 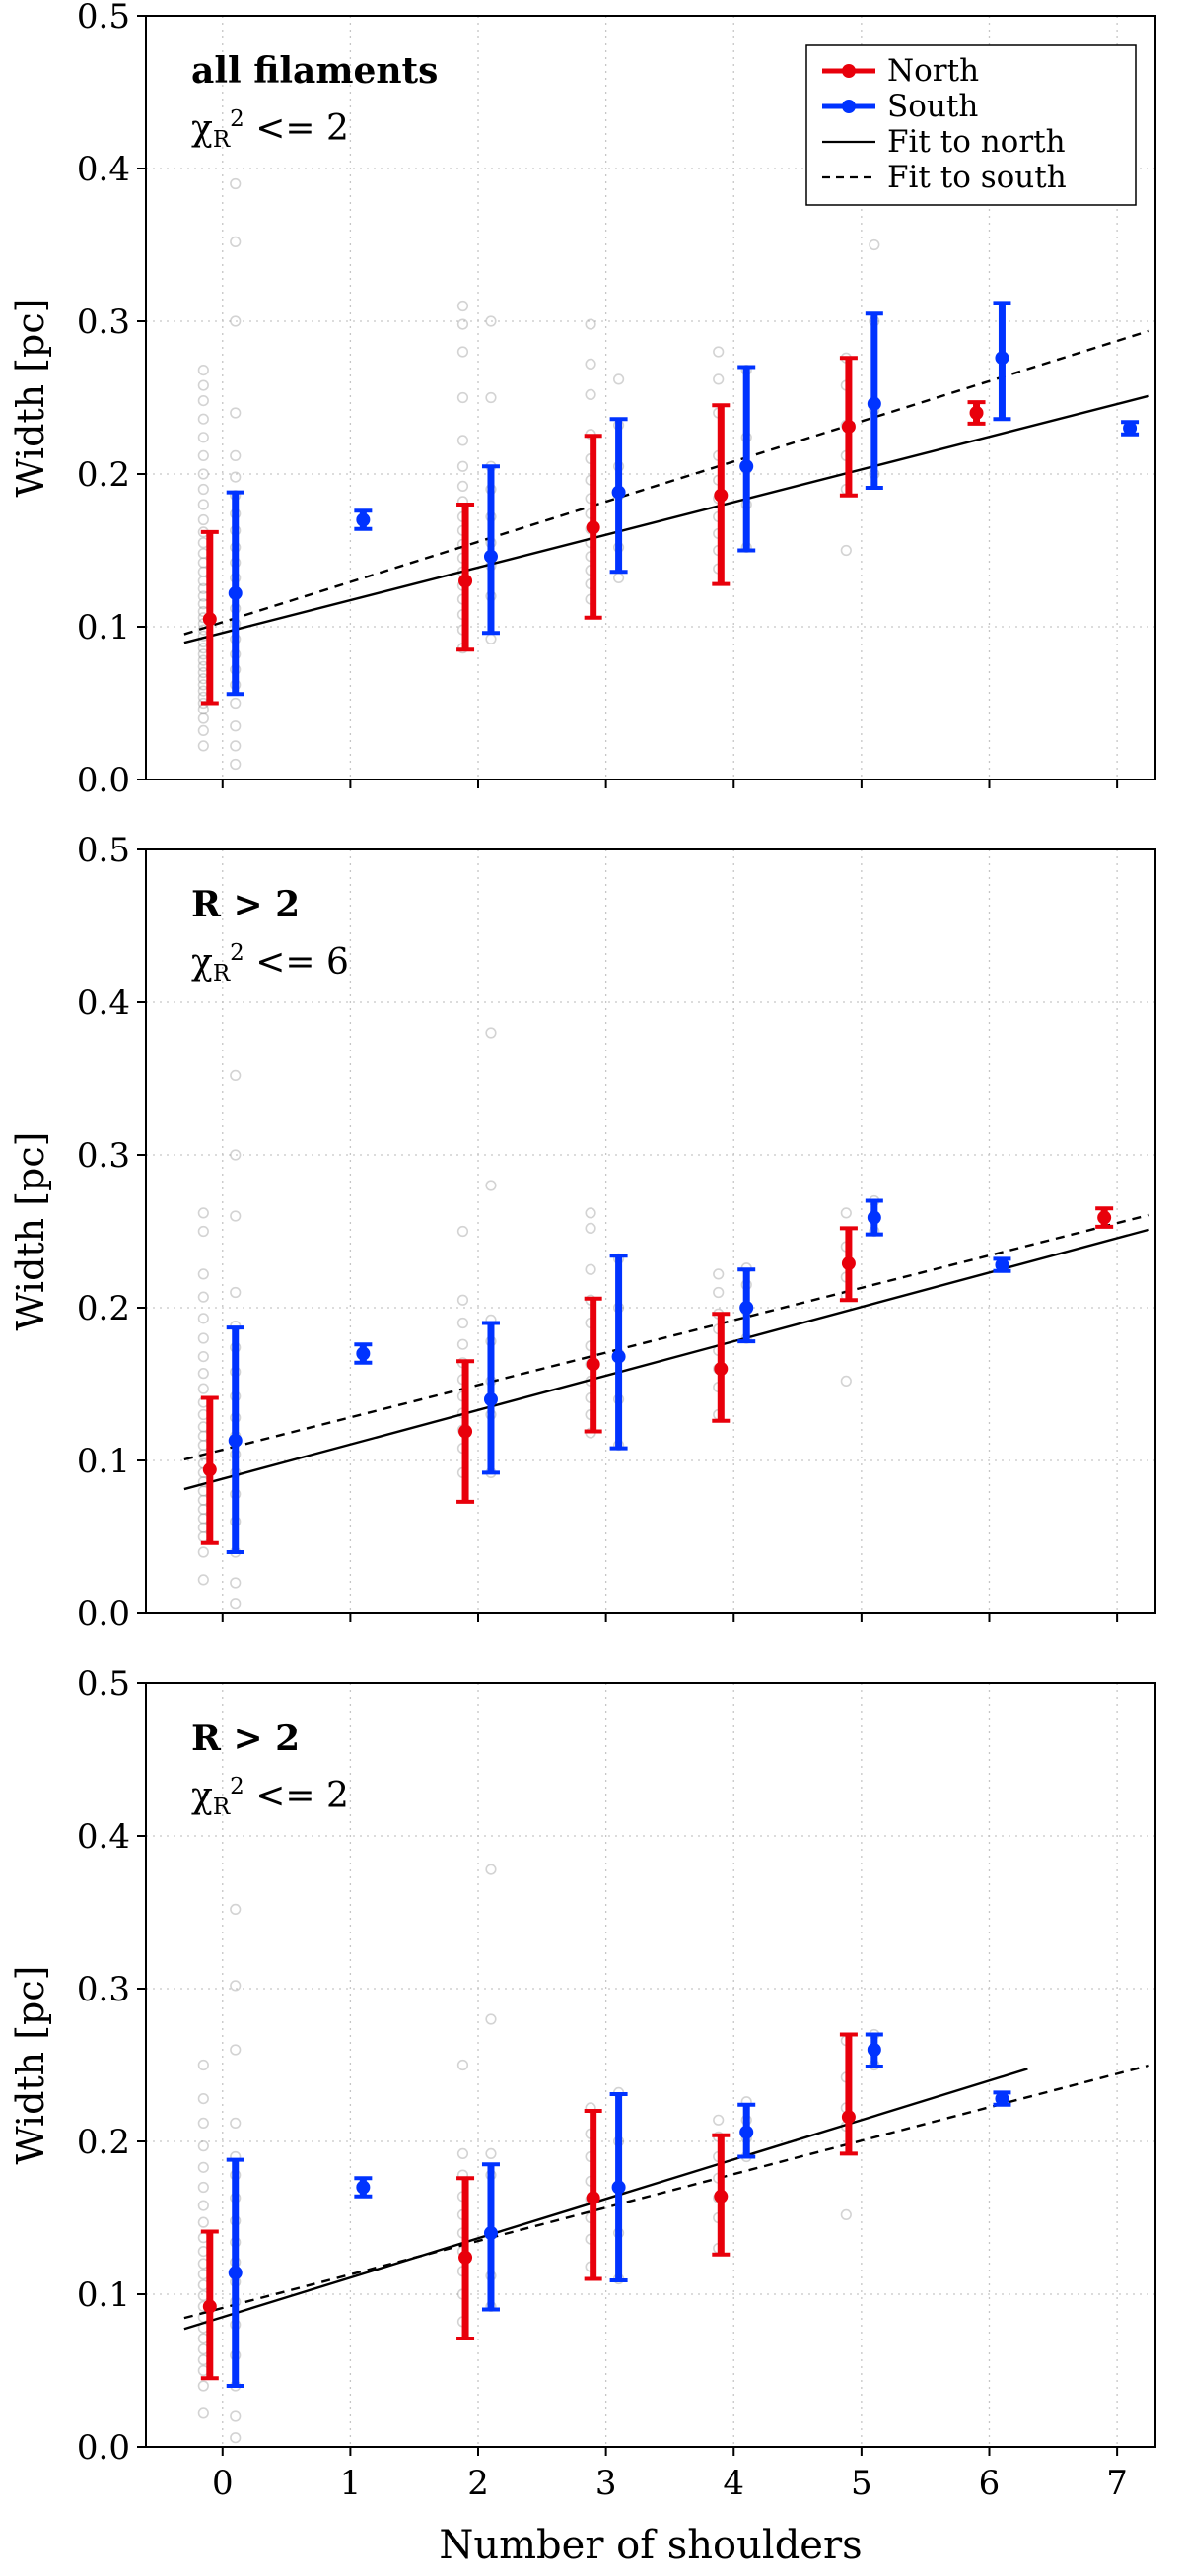 I want to click on annotation-chi-condition: χR2 <= 2, so click(x=270, y=1797).